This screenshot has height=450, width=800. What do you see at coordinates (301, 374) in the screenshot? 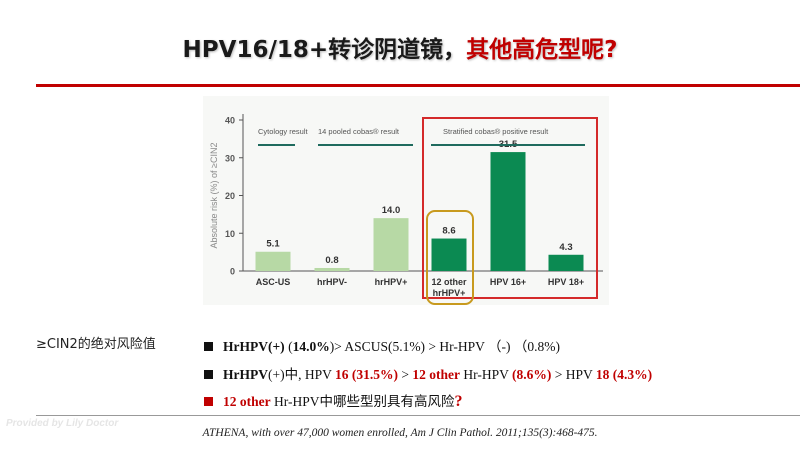
I see `bullet-2-text-b: (+)中, HPV` at bounding box center [301, 374].